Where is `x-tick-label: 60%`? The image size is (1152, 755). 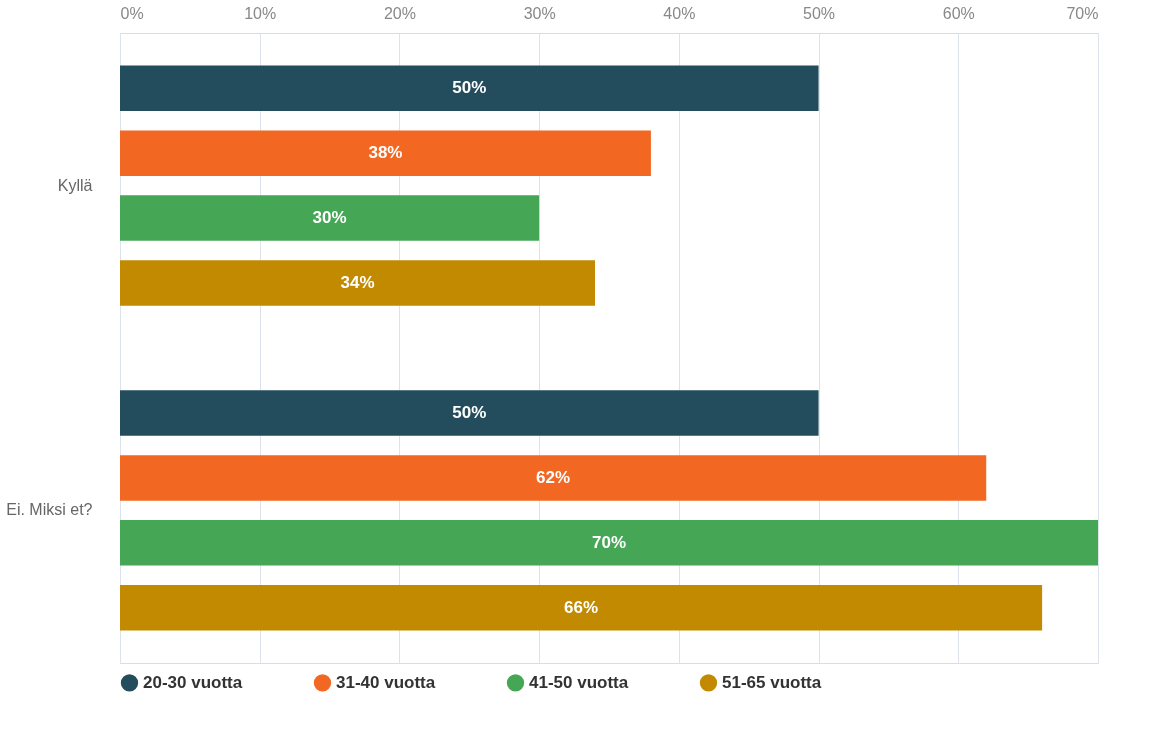
x-tick-label: 60% is located at coordinates (958, 13).